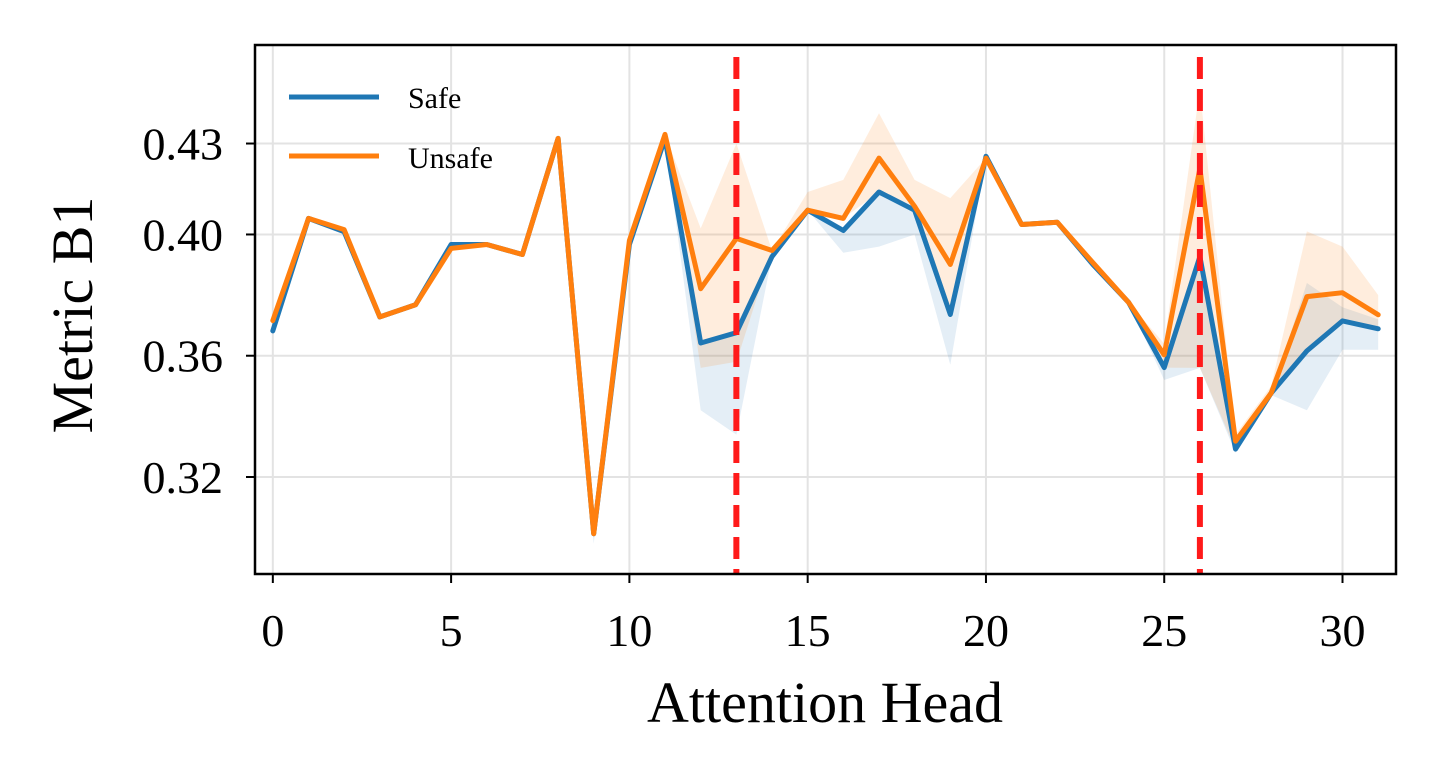  Describe the element at coordinates (986, 630) in the screenshot. I see `x-tick-label: 20` at that location.